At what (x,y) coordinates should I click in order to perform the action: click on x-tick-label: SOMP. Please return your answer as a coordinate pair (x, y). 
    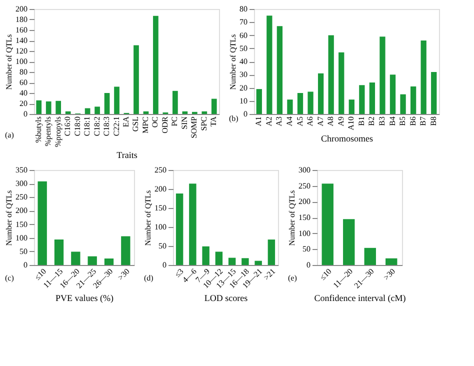
    Looking at the image, I should click on (194, 127).